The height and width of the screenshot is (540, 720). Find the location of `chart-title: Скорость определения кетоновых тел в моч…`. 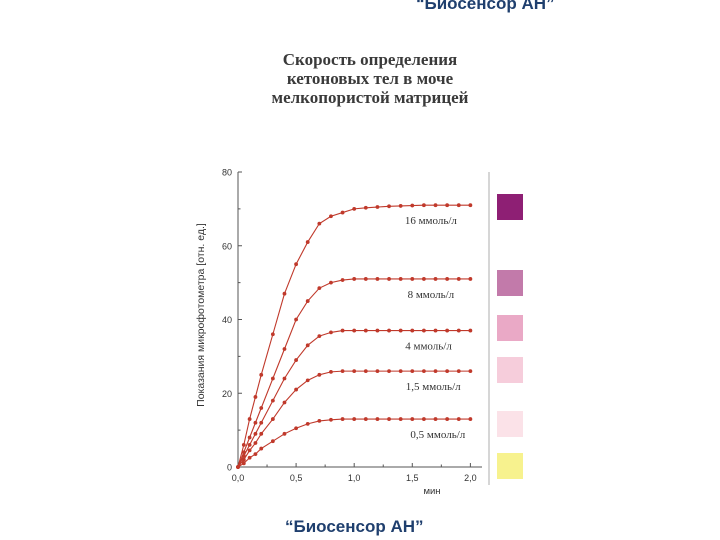

chart-title: Скорость определения кетоновых тел в моч… is located at coordinates (370, 78).